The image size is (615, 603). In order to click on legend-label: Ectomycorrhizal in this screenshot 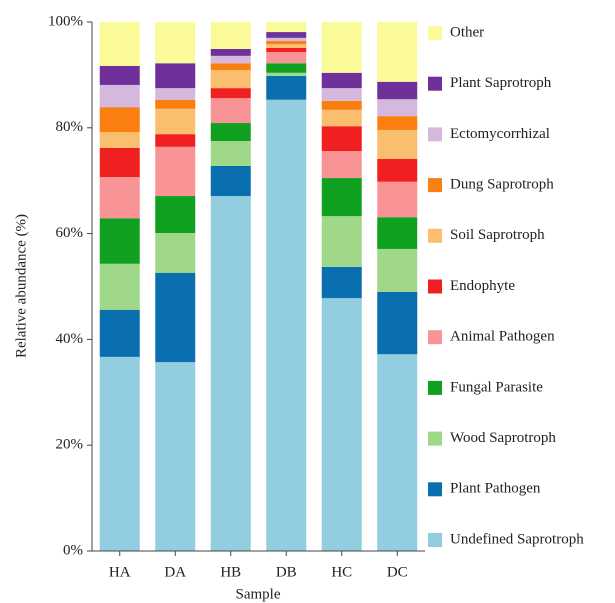, I will do `click(500, 134)`.